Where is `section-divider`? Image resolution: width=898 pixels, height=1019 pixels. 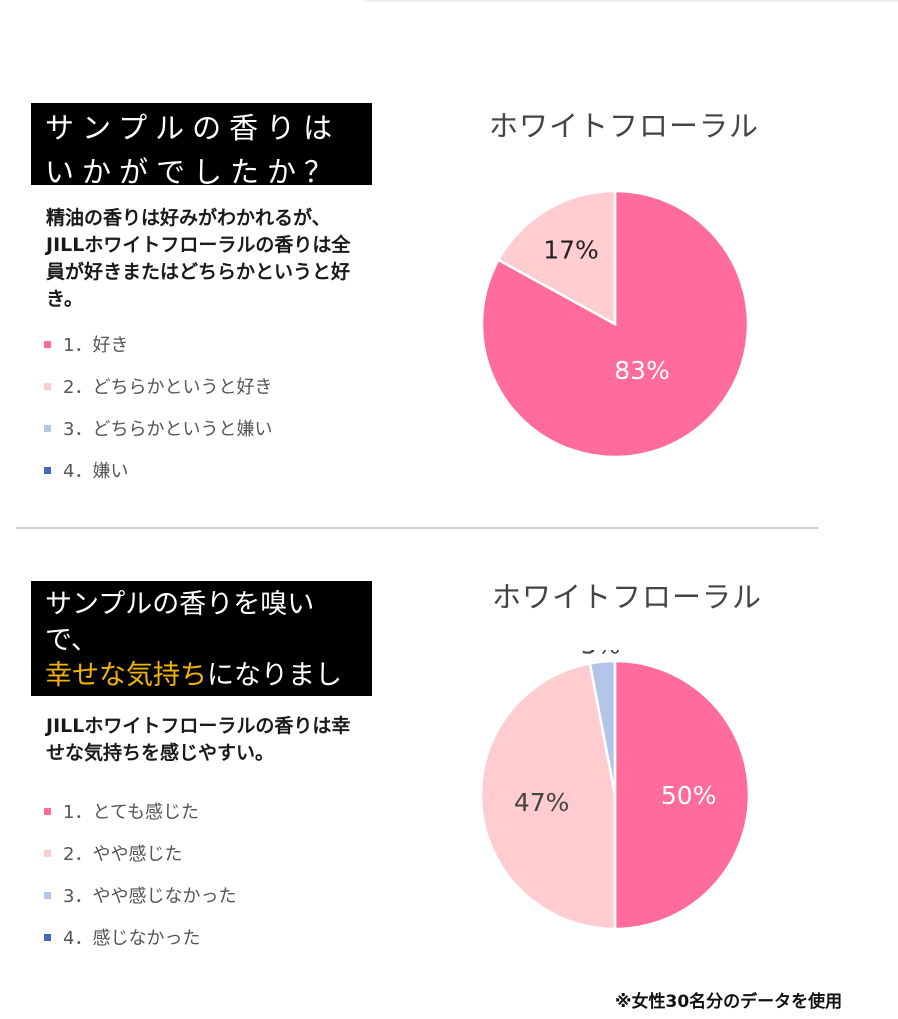
section-divider is located at coordinates (417, 528).